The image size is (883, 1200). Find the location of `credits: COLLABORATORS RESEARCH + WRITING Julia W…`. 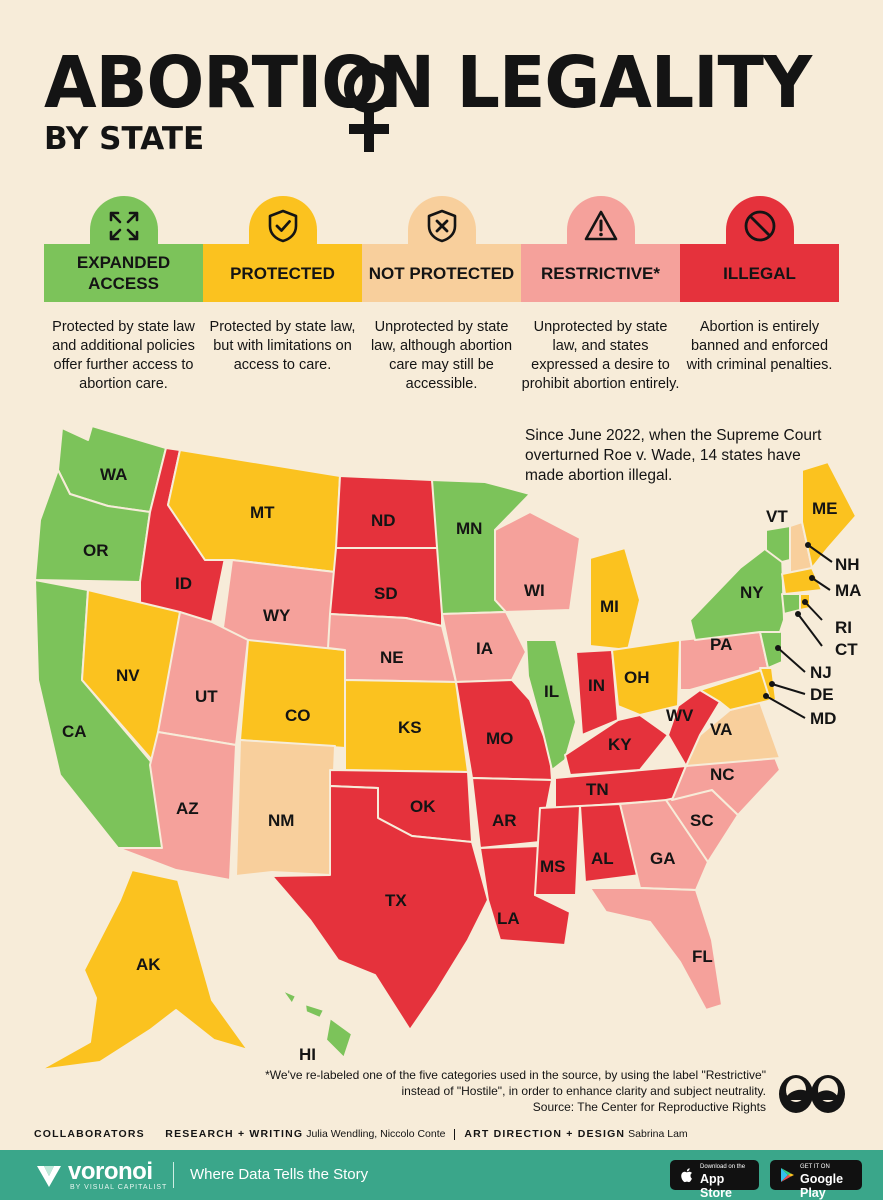

credits: COLLABORATORS RESEARCH + WRITING Julia W… is located at coordinates (361, 1134).